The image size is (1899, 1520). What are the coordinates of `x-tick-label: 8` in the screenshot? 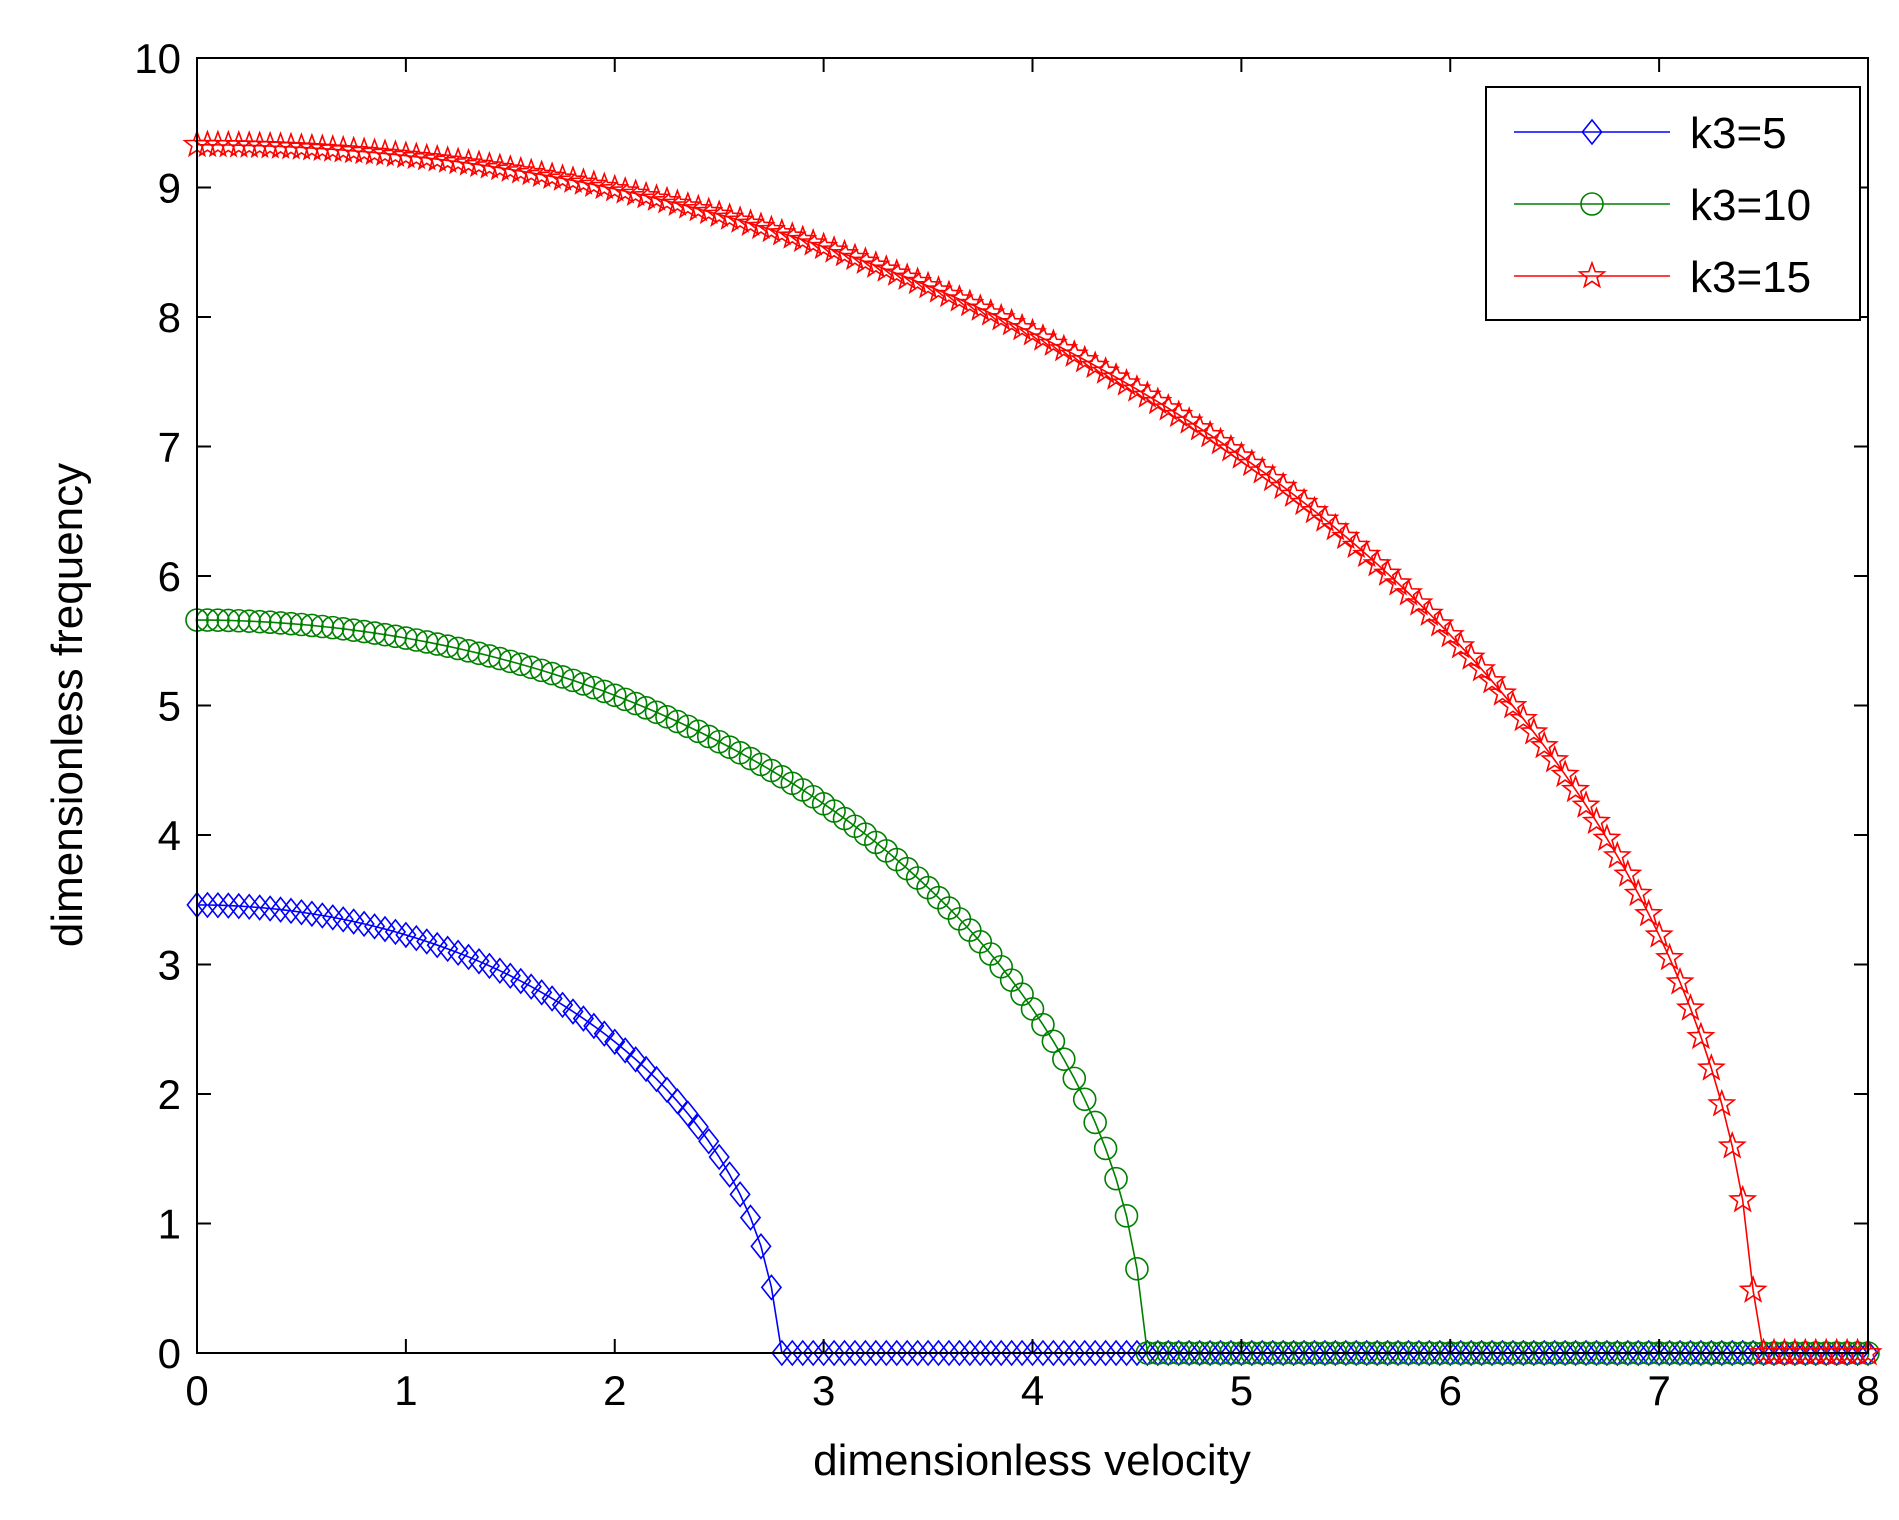 It's located at (1867, 1390).